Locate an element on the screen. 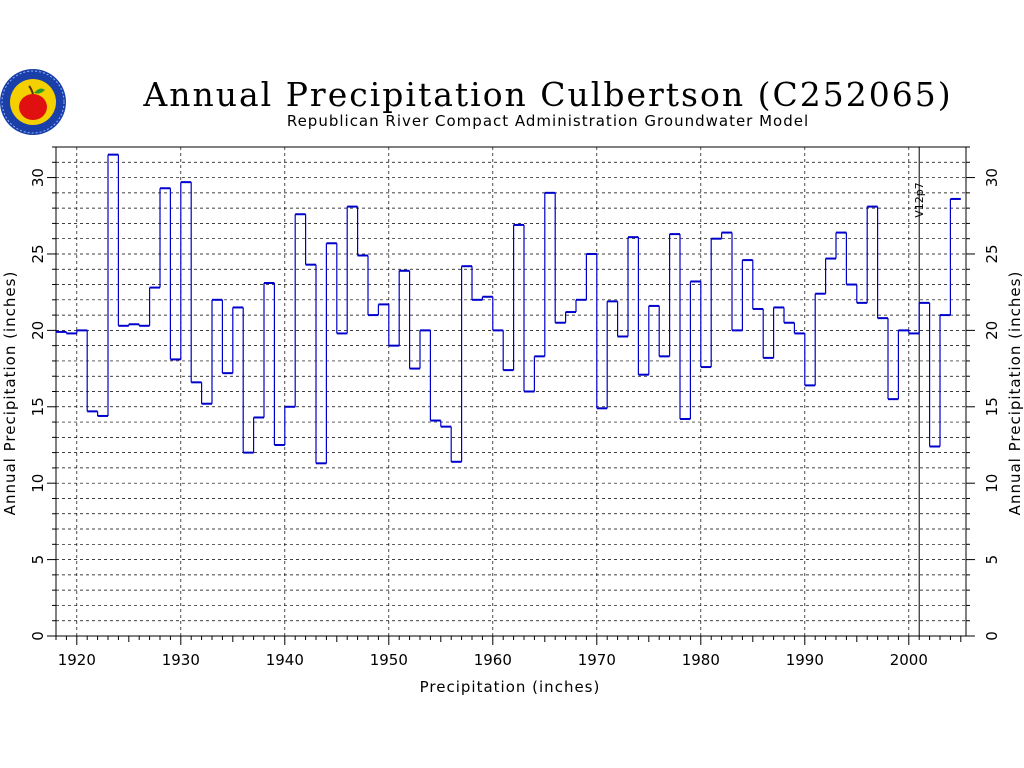  x-tick-label: 1920 is located at coordinates (77, 660).